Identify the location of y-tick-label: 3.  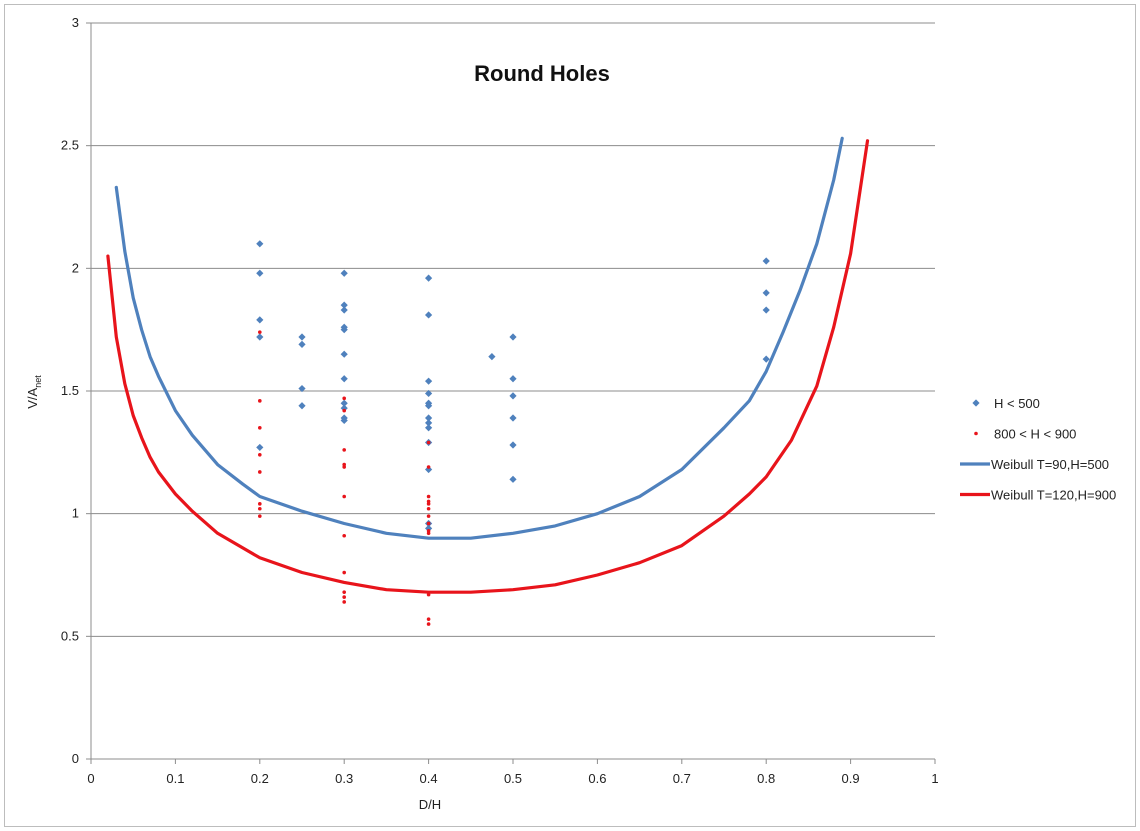
(75, 22).